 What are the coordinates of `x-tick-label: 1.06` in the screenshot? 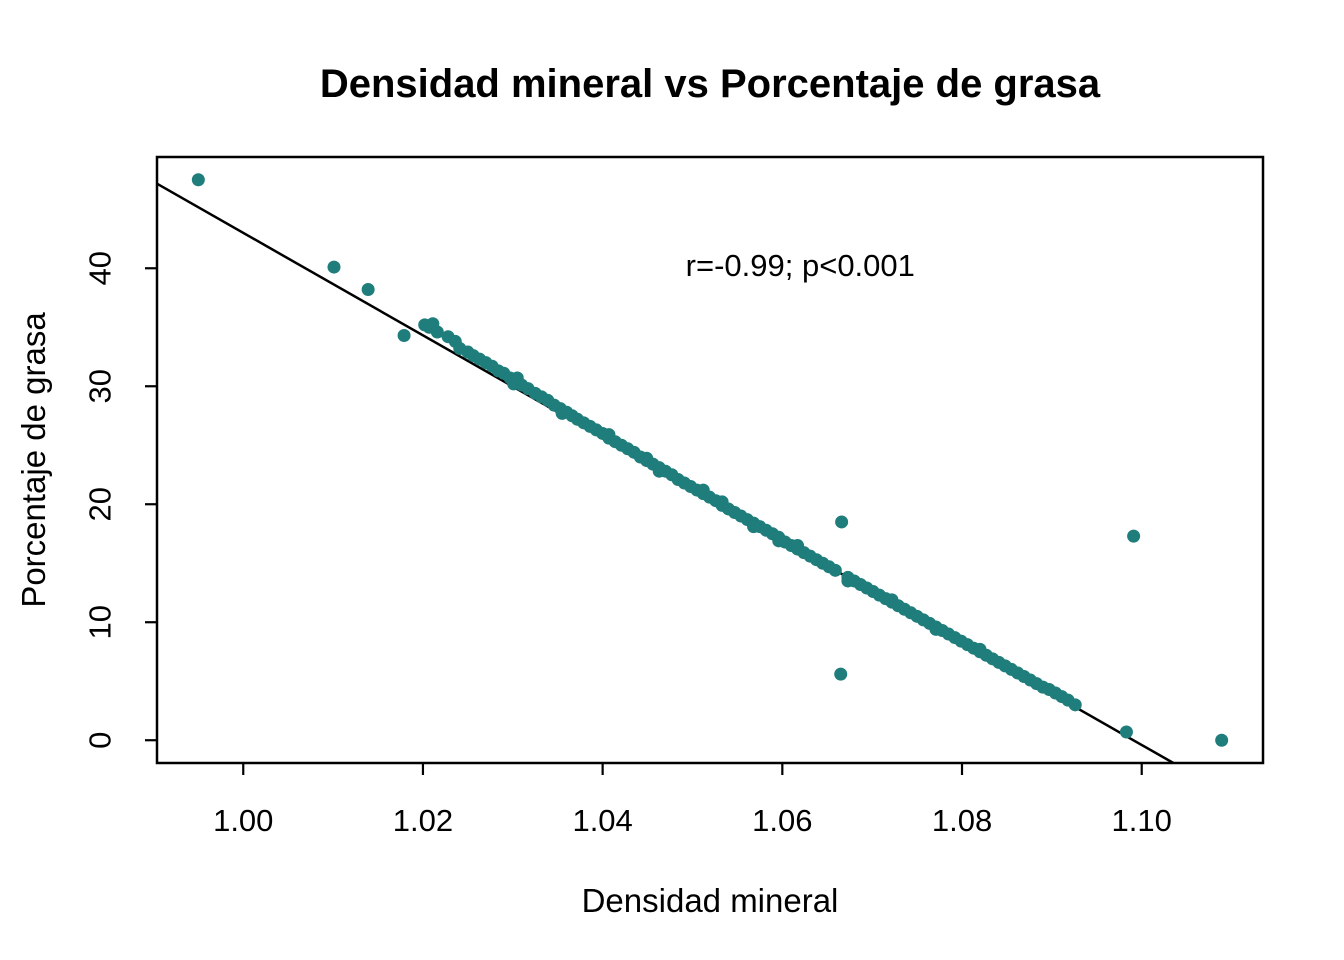 It's located at (782, 820).